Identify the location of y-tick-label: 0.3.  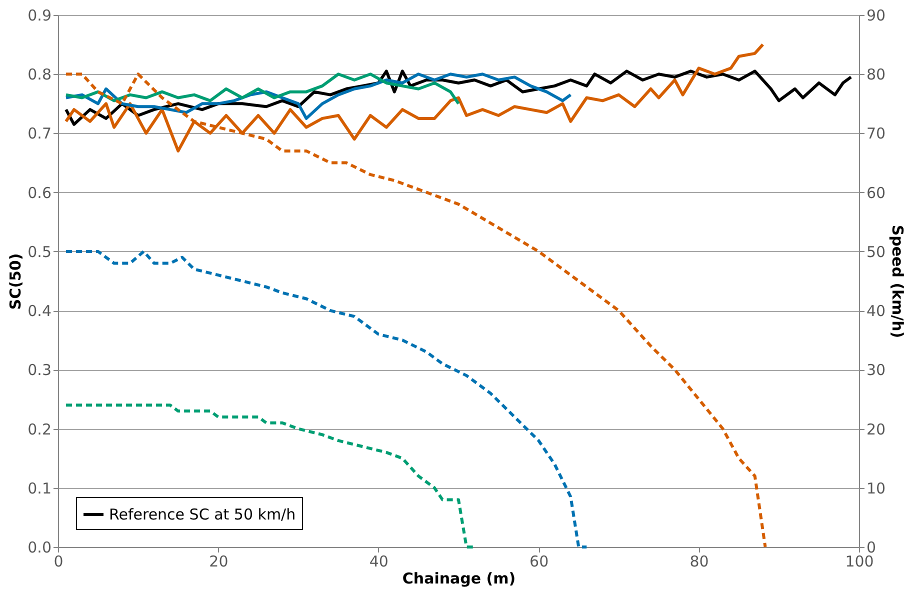
(40, 370).